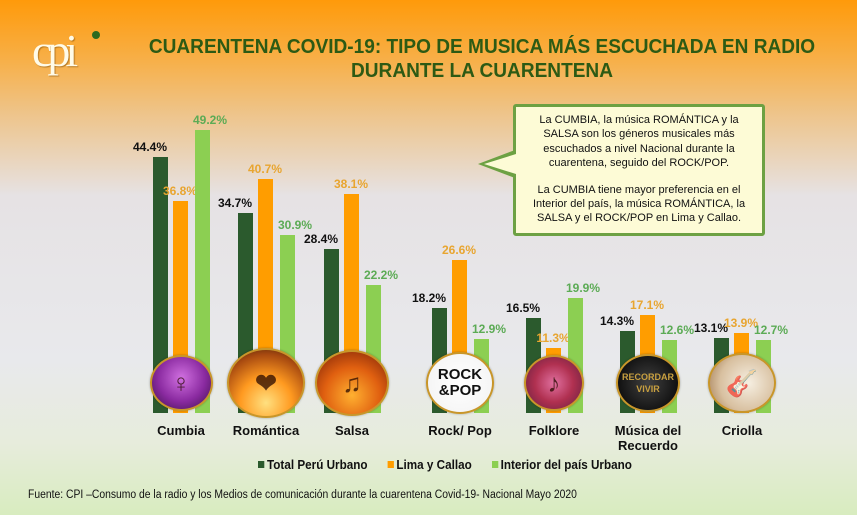 This screenshot has height=515, width=857. I want to click on cpi-logo: cpi, so click(67, 51).